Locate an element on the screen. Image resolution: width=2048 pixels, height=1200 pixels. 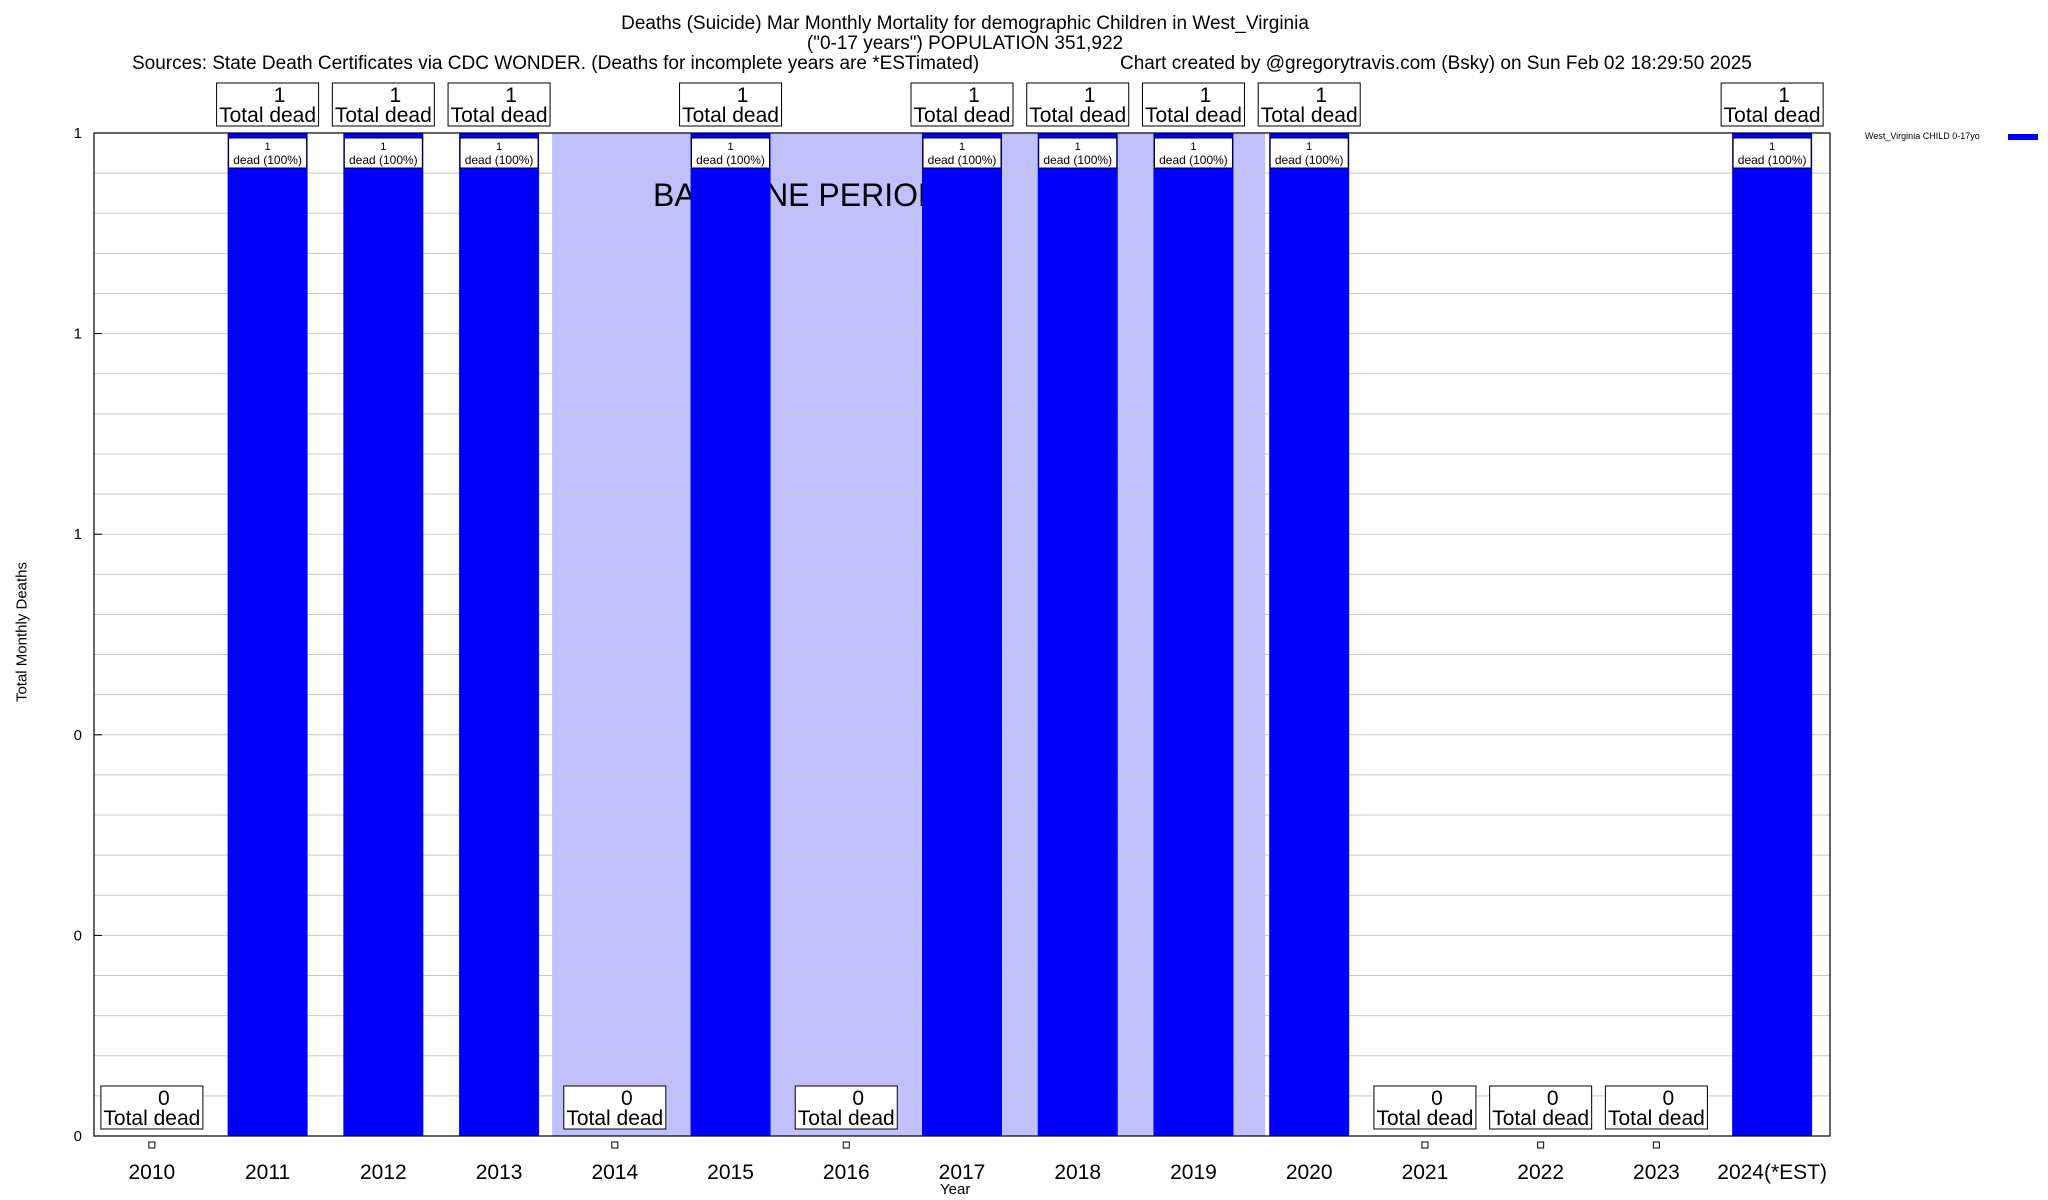
y-axis-label: Total Monthly Deaths is located at coordinates (22, 632).